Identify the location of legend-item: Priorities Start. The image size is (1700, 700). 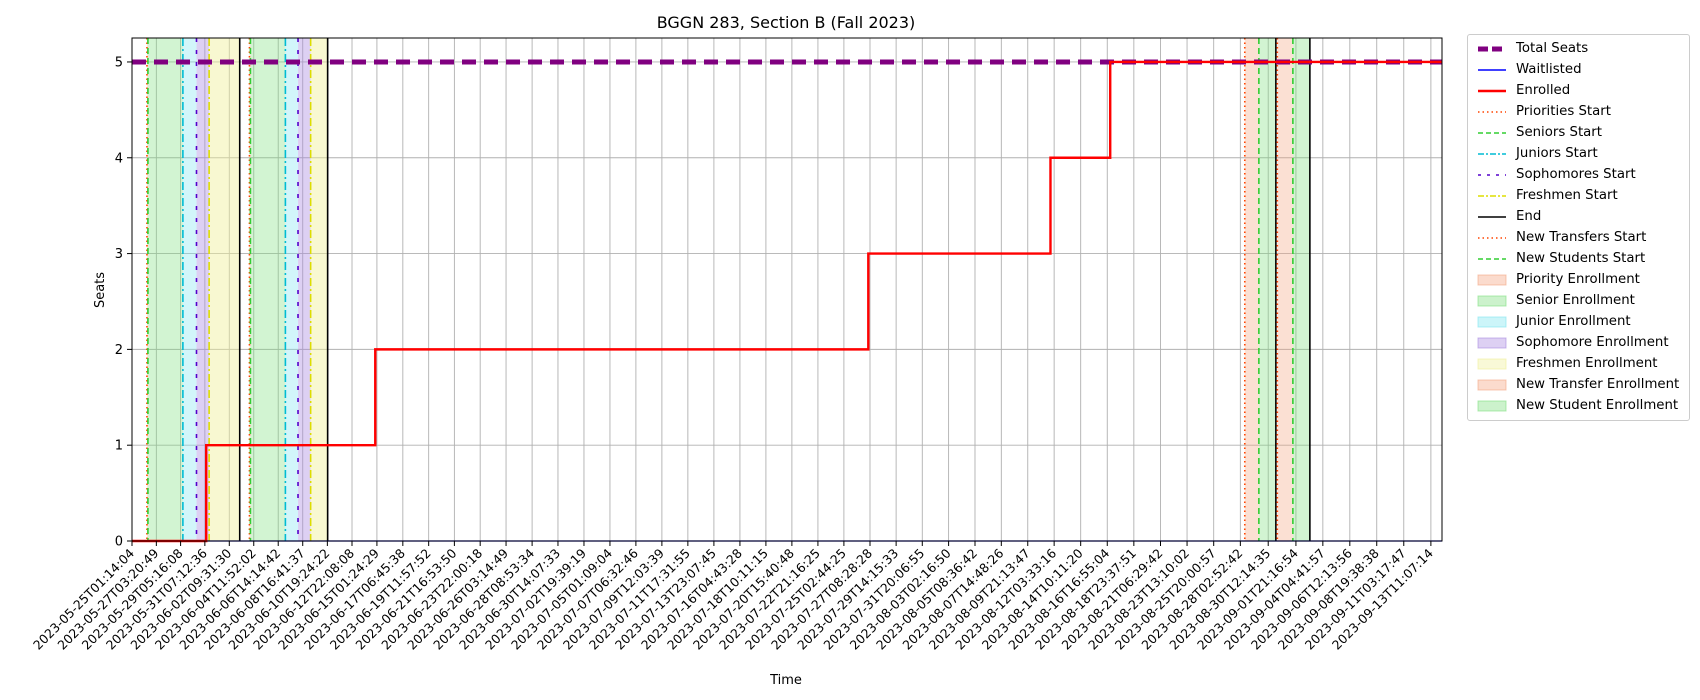
(1578, 111).